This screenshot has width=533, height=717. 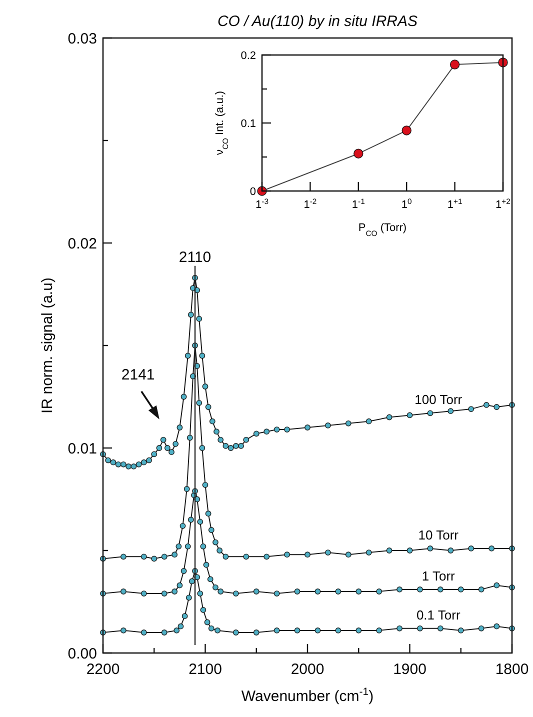 I want to click on y-tick-label: 0.00, so click(x=82, y=653).